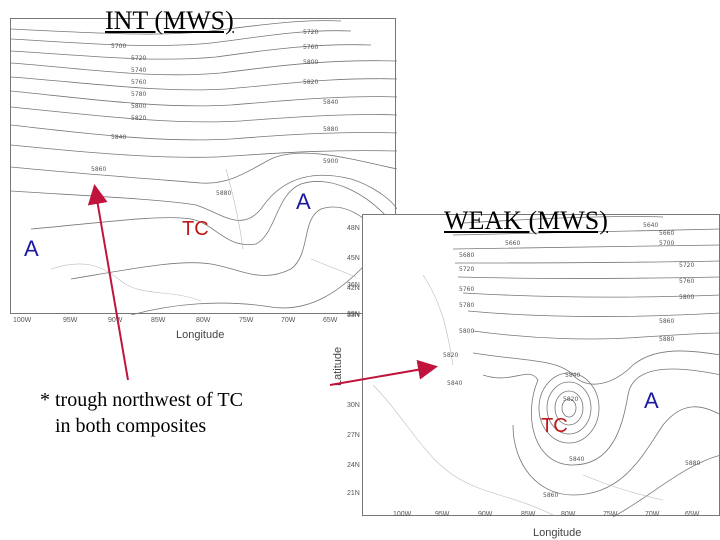  Describe the element at coordinates (650, 225) in the screenshot. I see `svg-text: 5640` at that location.